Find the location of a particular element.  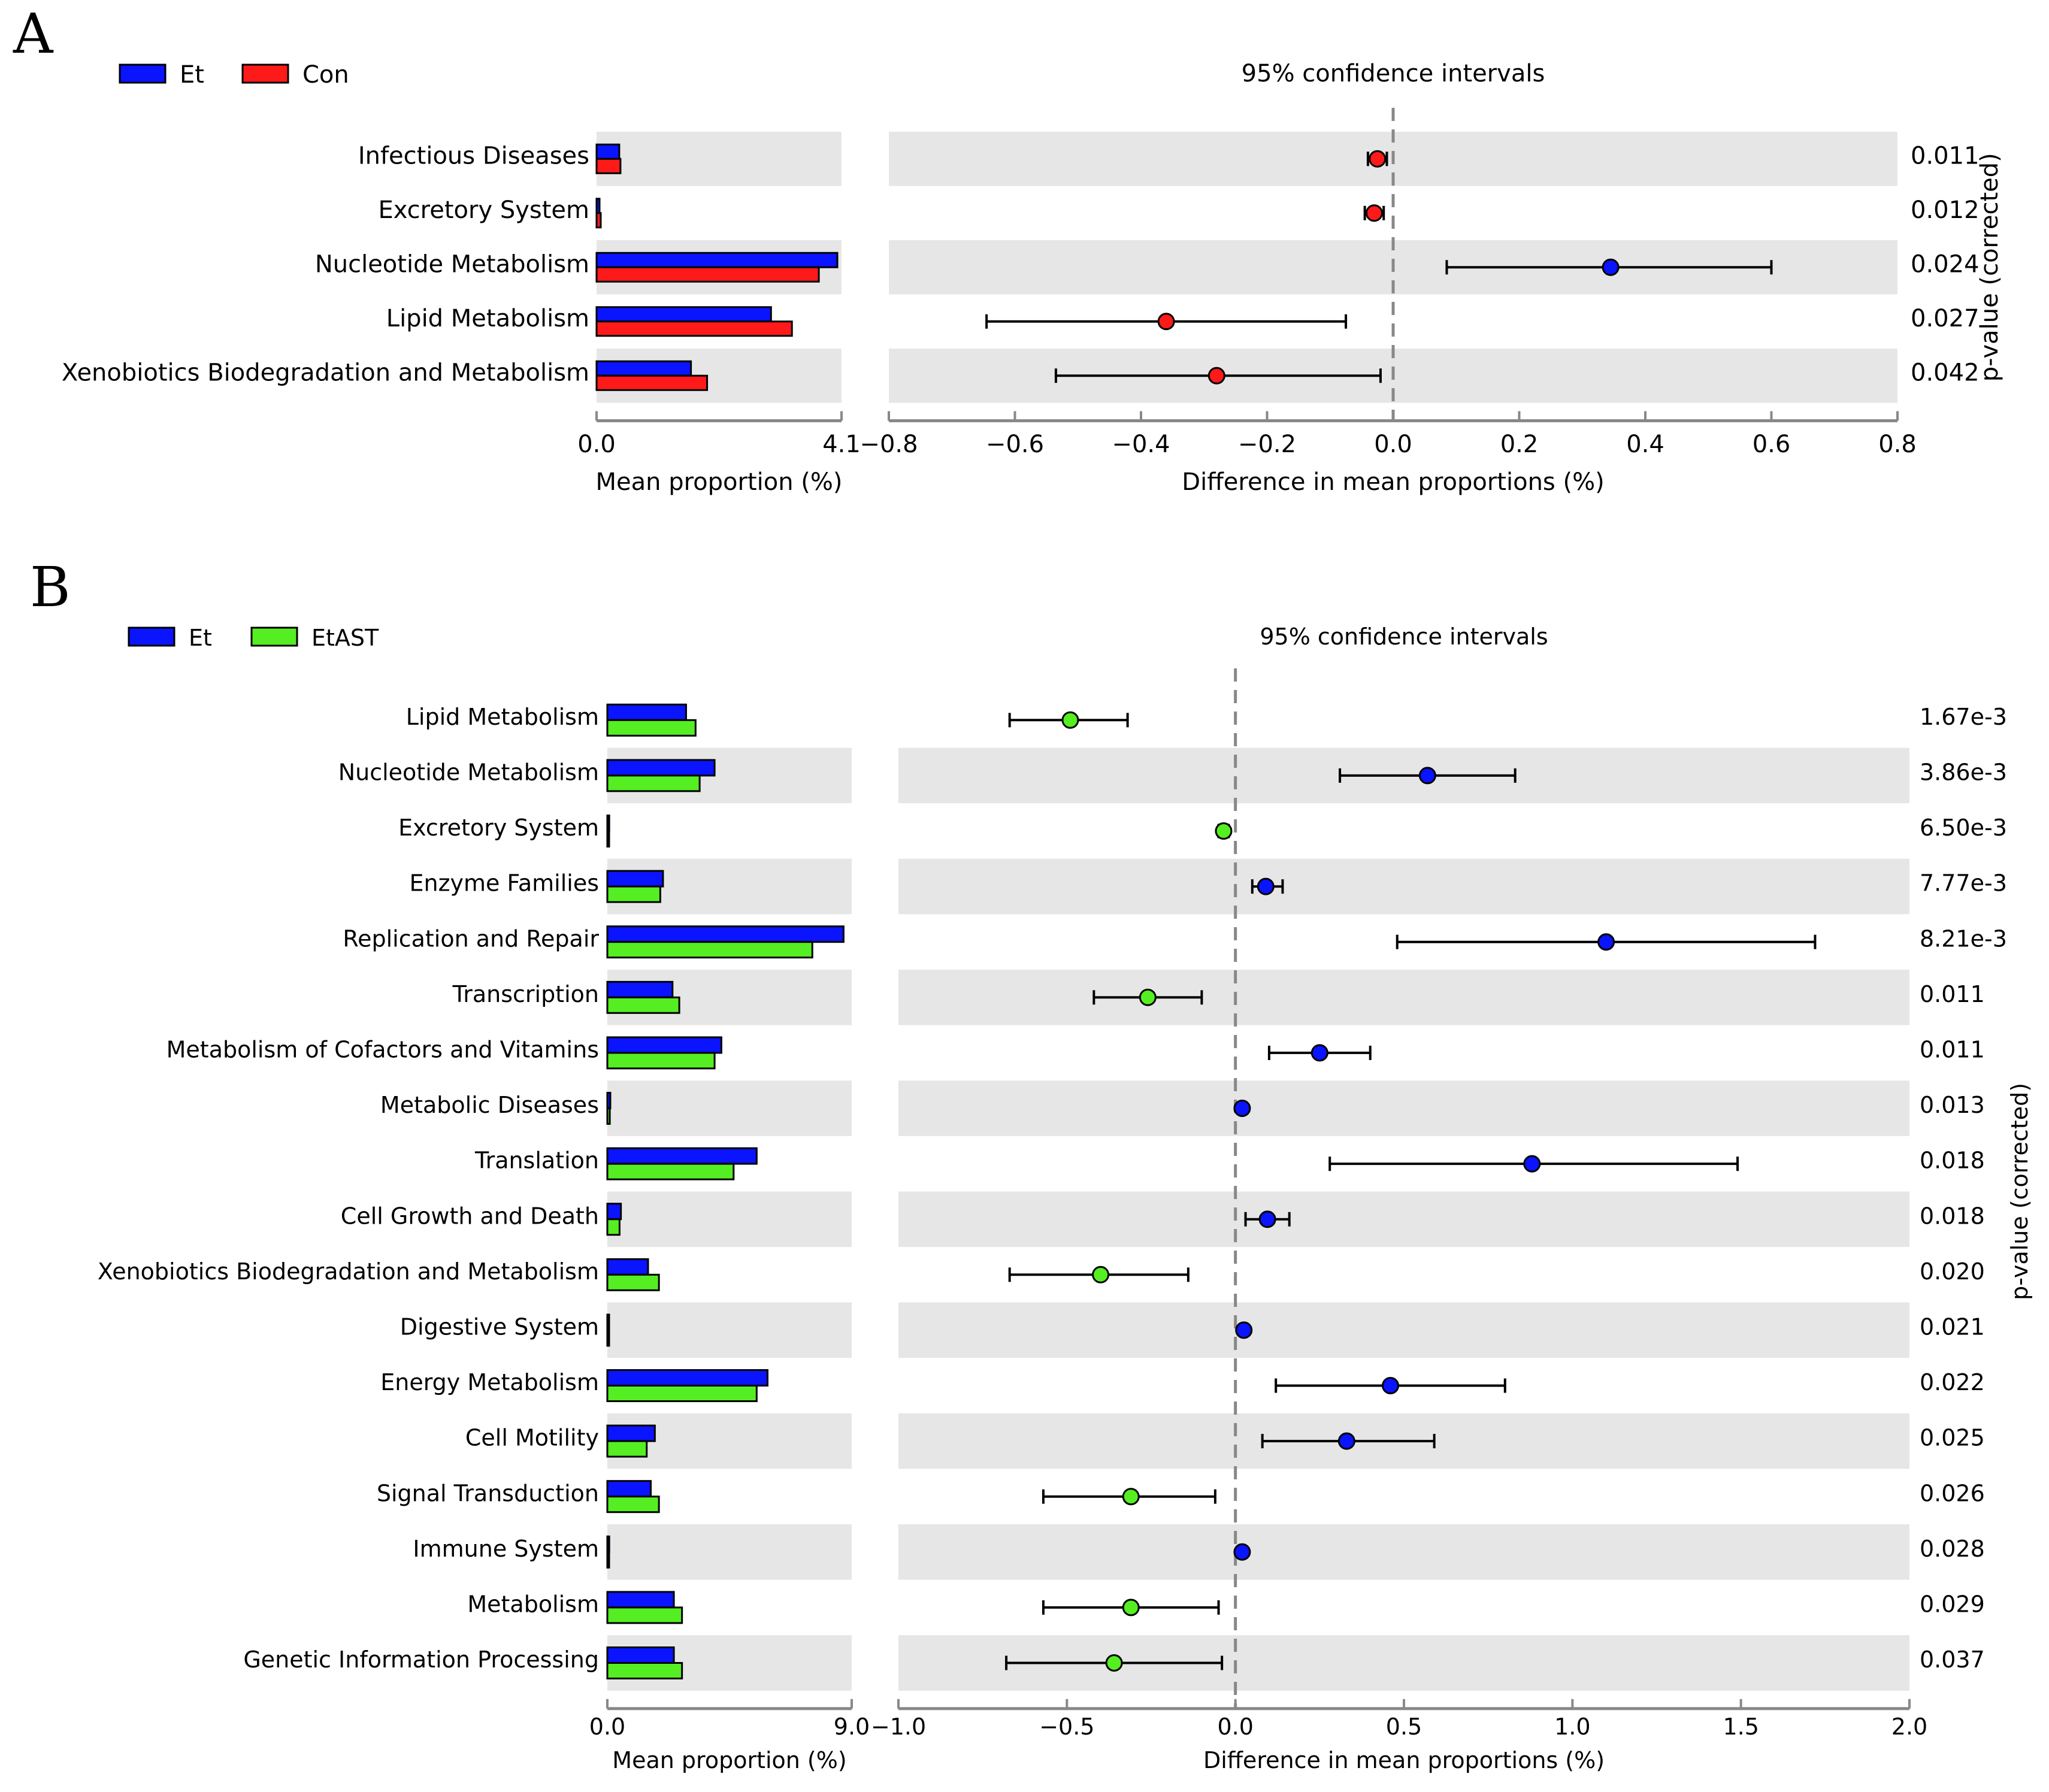

category-label: Immune System is located at coordinates (506, 1549).